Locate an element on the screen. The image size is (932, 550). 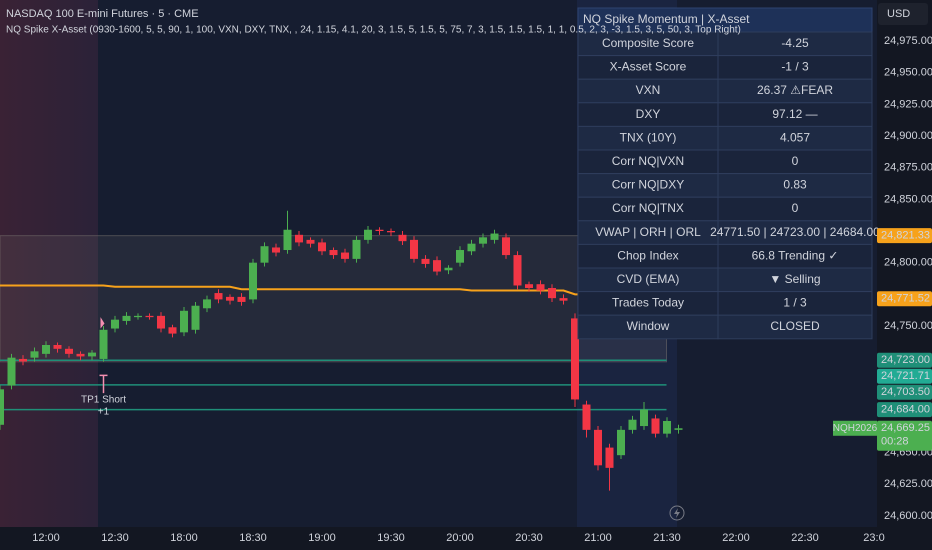
table-value: CLOSED is located at coordinates (795, 326).